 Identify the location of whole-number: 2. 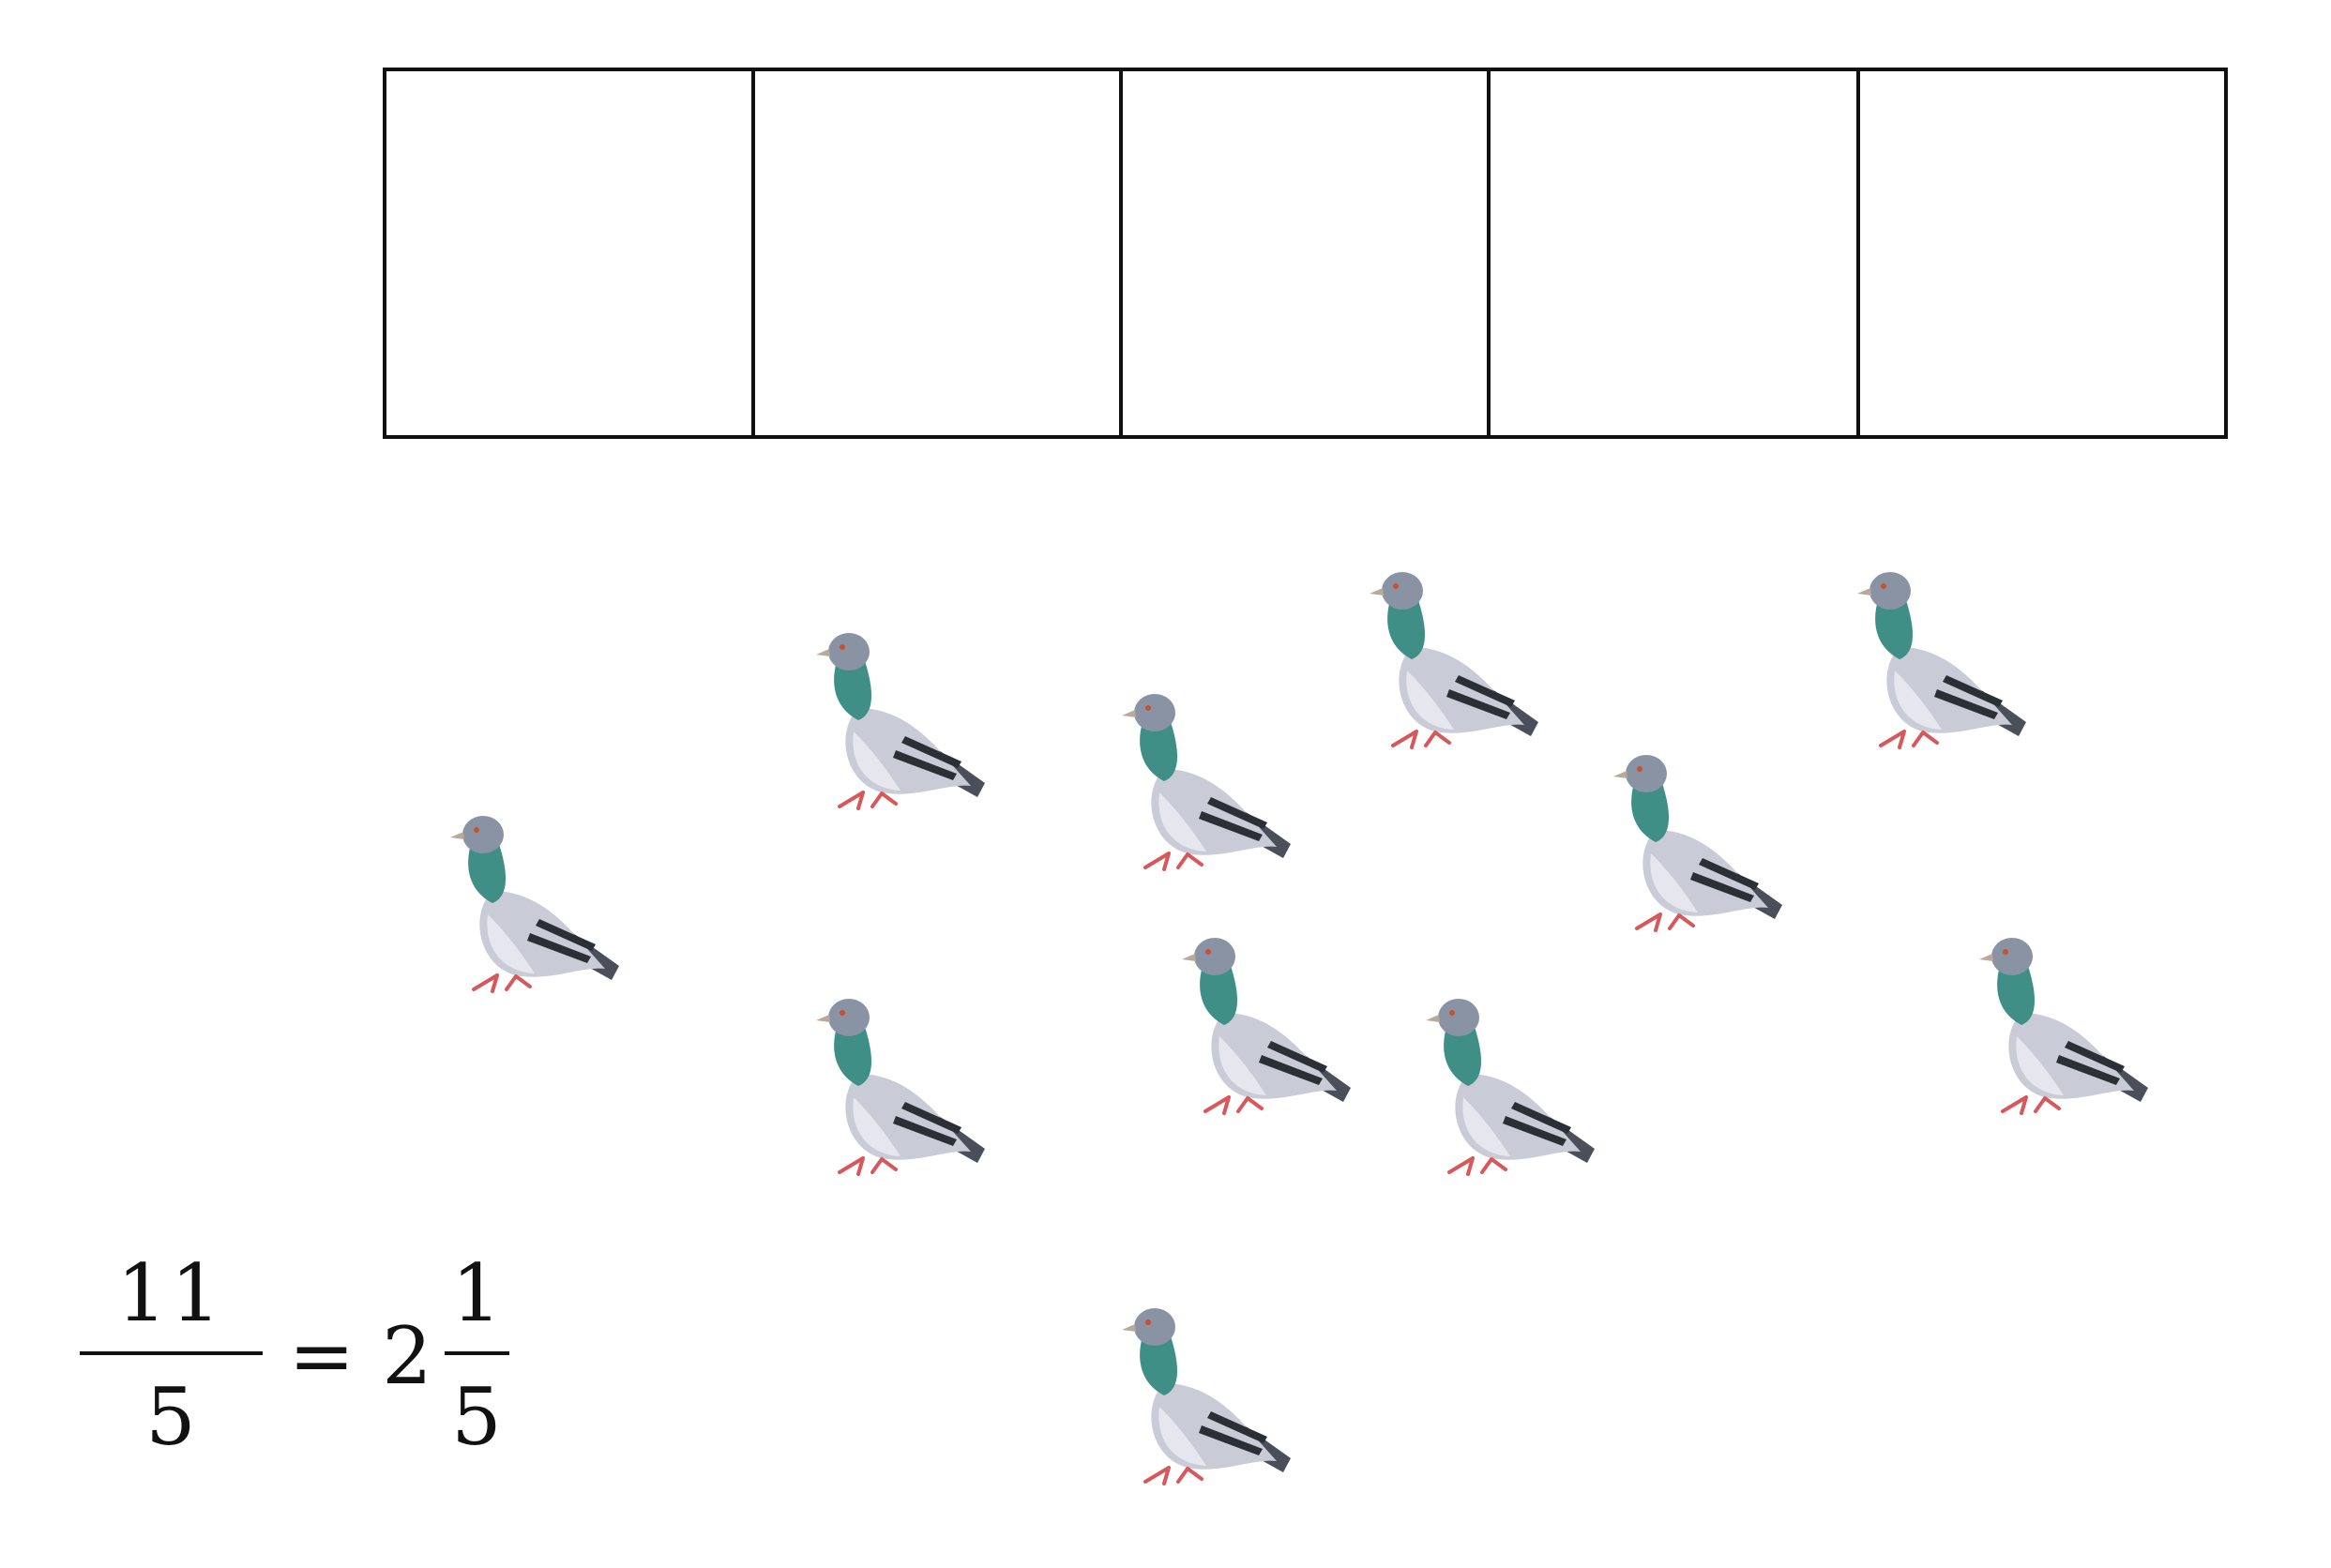
(407, 1356).